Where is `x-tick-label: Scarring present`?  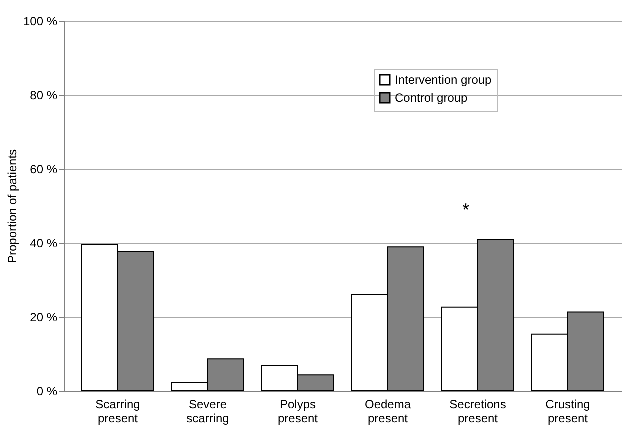
x-tick-label: Scarring present is located at coordinates (118, 412).